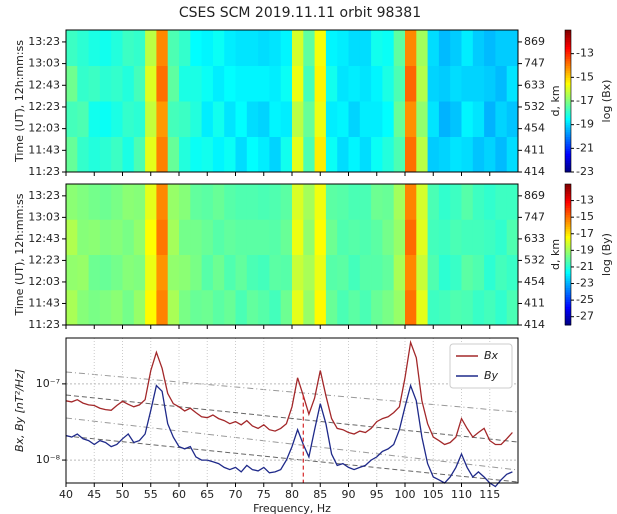 The width and height of the screenshot is (617, 514). Describe the element at coordinates (44, 259) in the screenshot. I see `y-tick-label: 12:23` at that location.